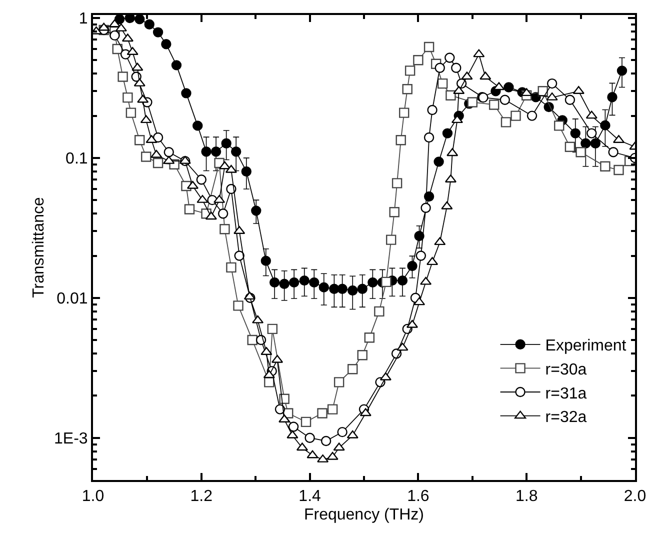 The image size is (662, 541). What do you see at coordinates (77, 159) in the screenshot?
I see `y-tick-label: 0.1` at bounding box center [77, 159].